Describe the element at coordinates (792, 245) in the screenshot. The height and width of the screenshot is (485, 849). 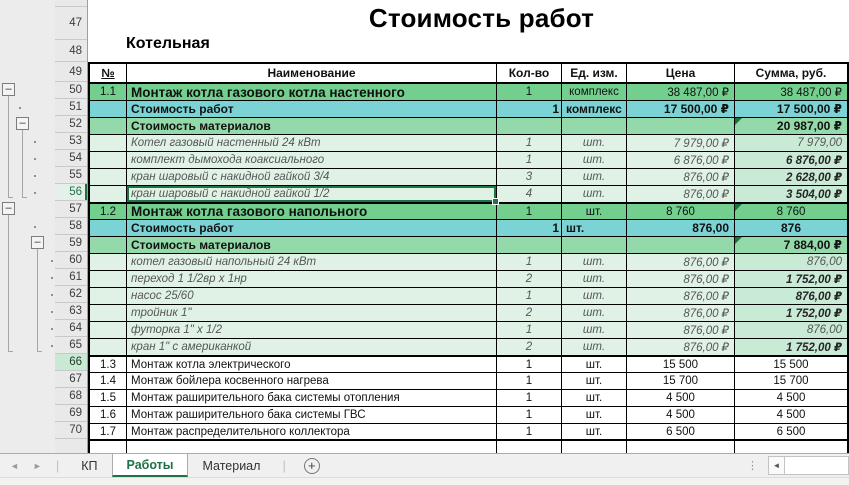
I see `cell-sum: 7 884,00 ₽` at that location.